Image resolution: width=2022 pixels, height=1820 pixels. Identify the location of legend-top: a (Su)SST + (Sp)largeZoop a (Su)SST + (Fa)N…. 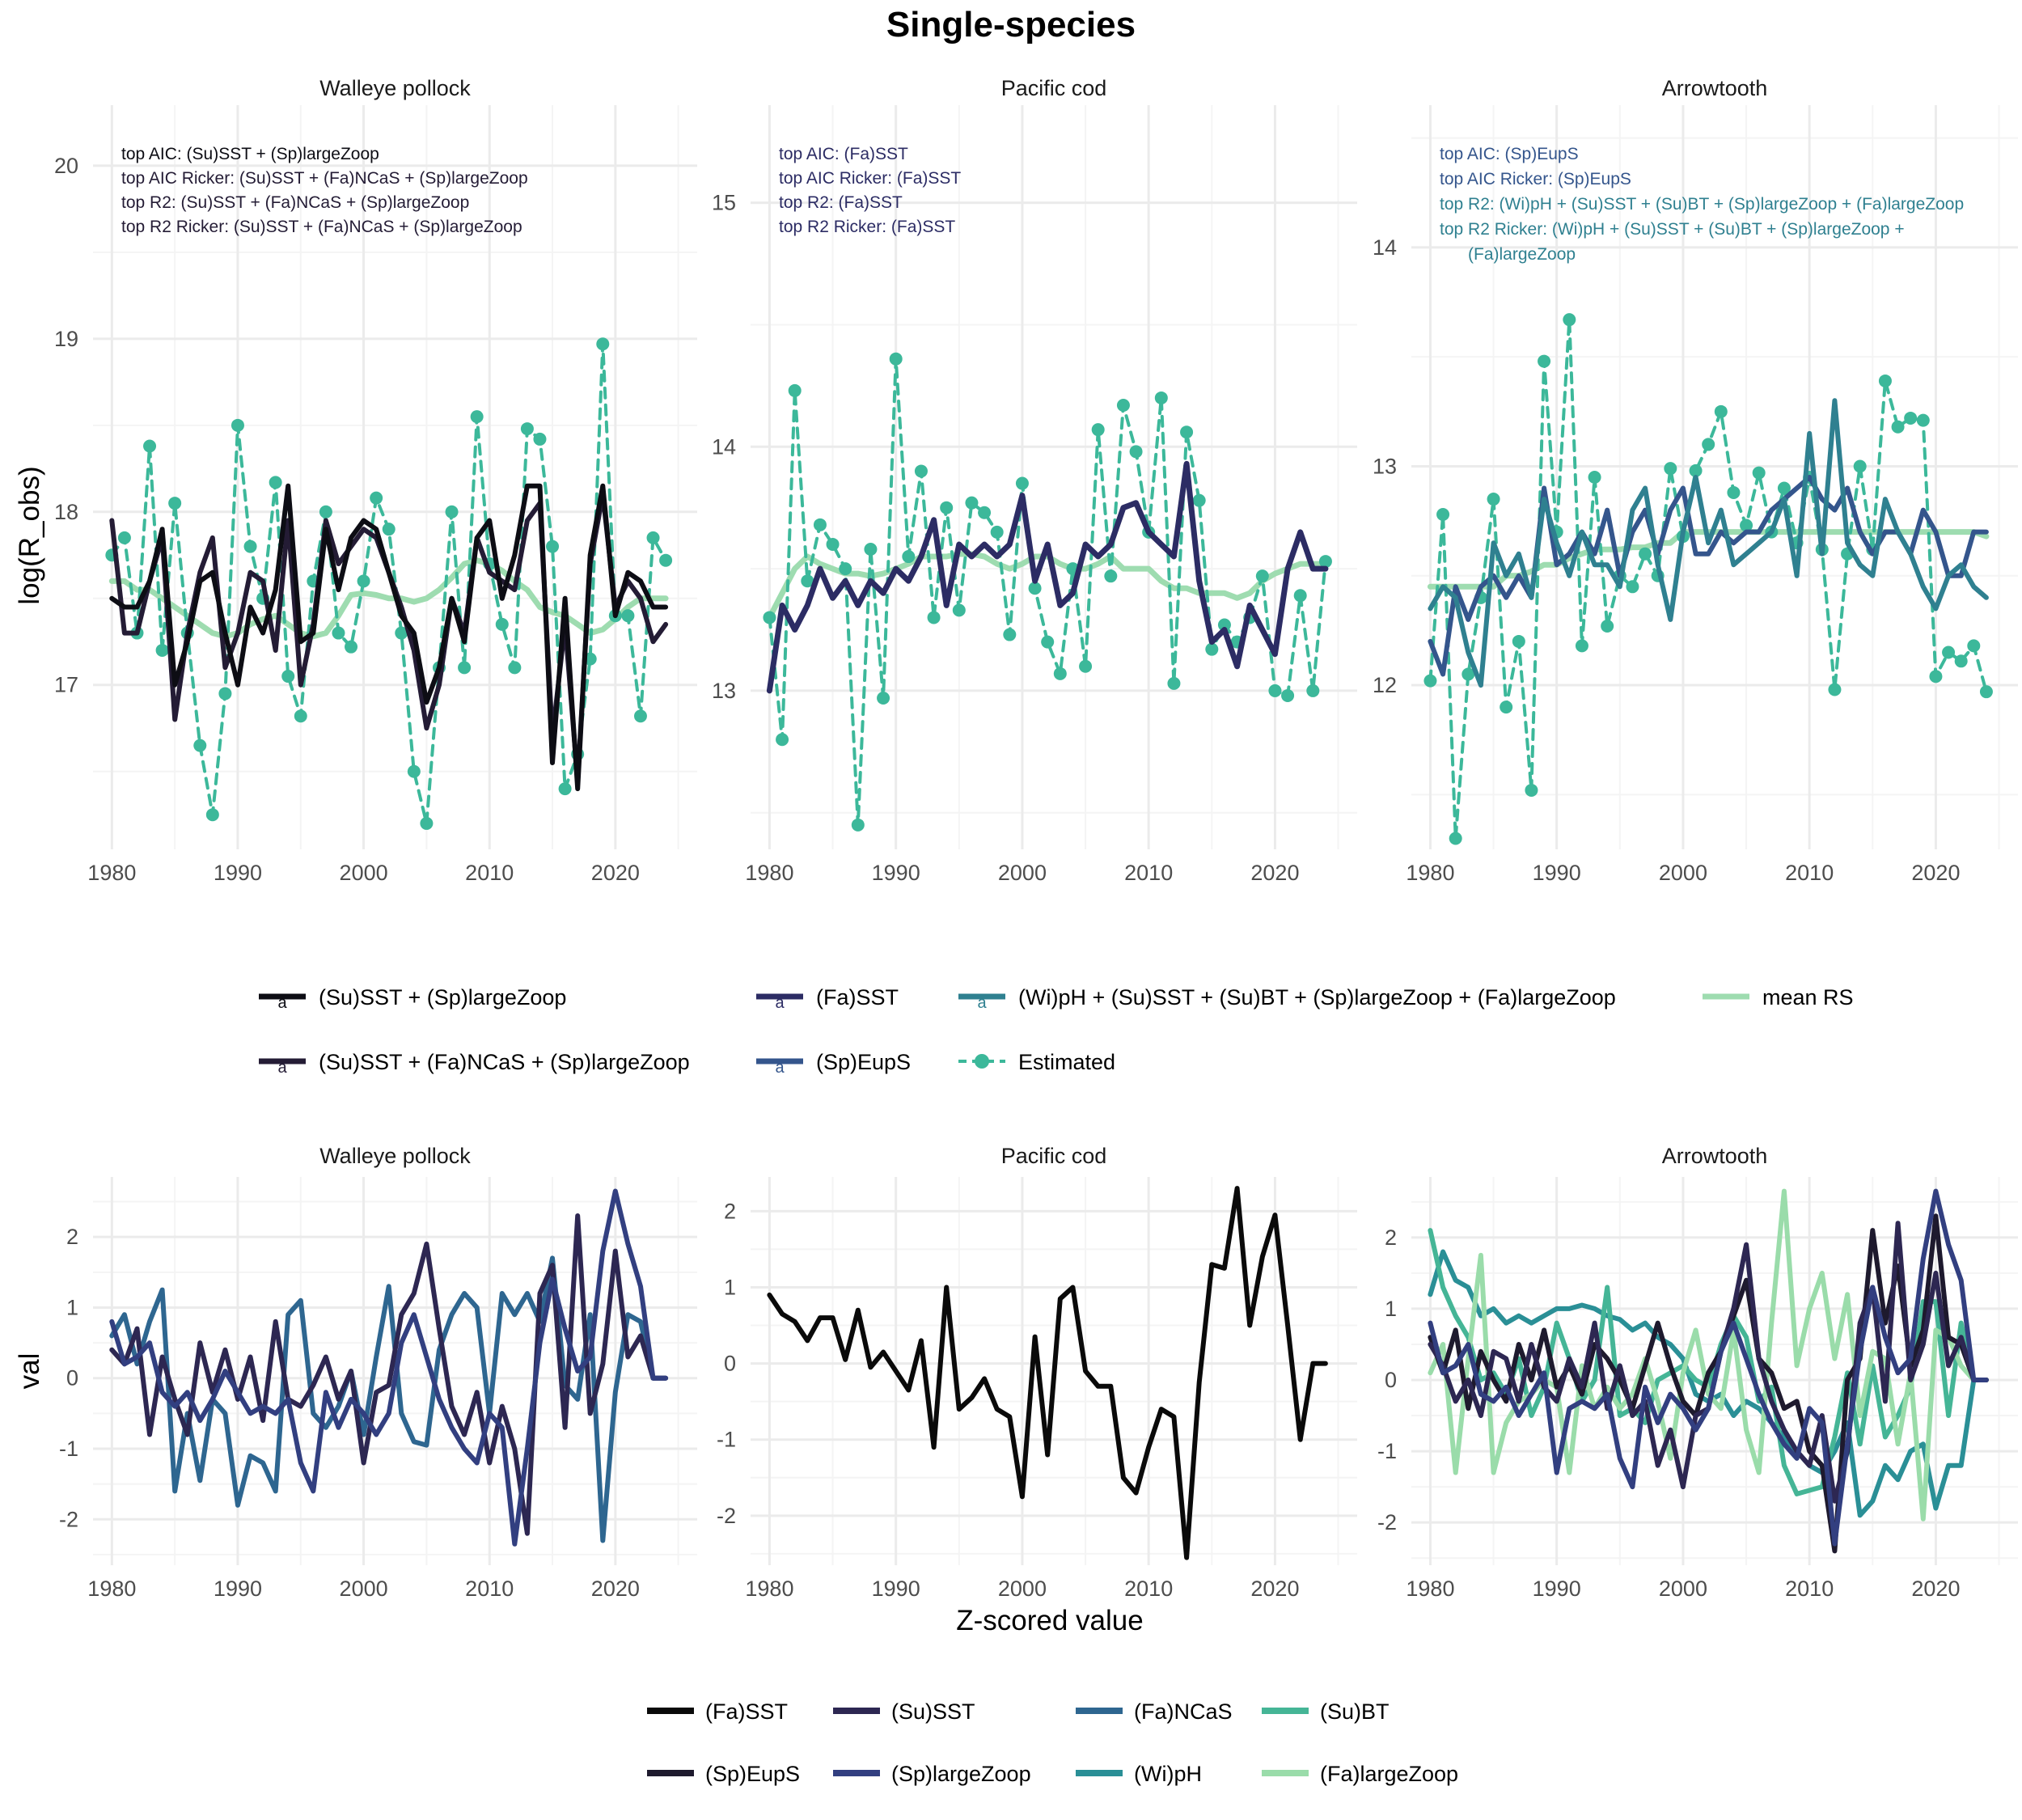
(1056, 1031).